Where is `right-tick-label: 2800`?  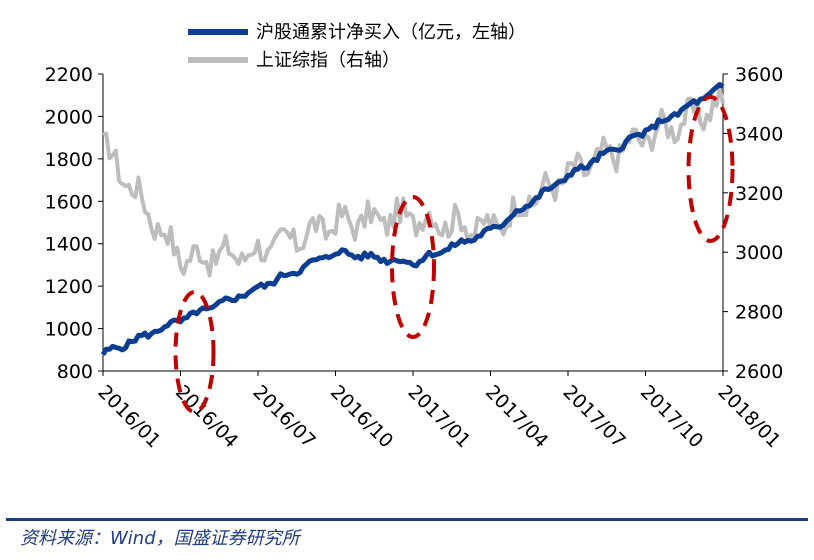
right-tick-label: 2800 is located at coordinates (759, 313).